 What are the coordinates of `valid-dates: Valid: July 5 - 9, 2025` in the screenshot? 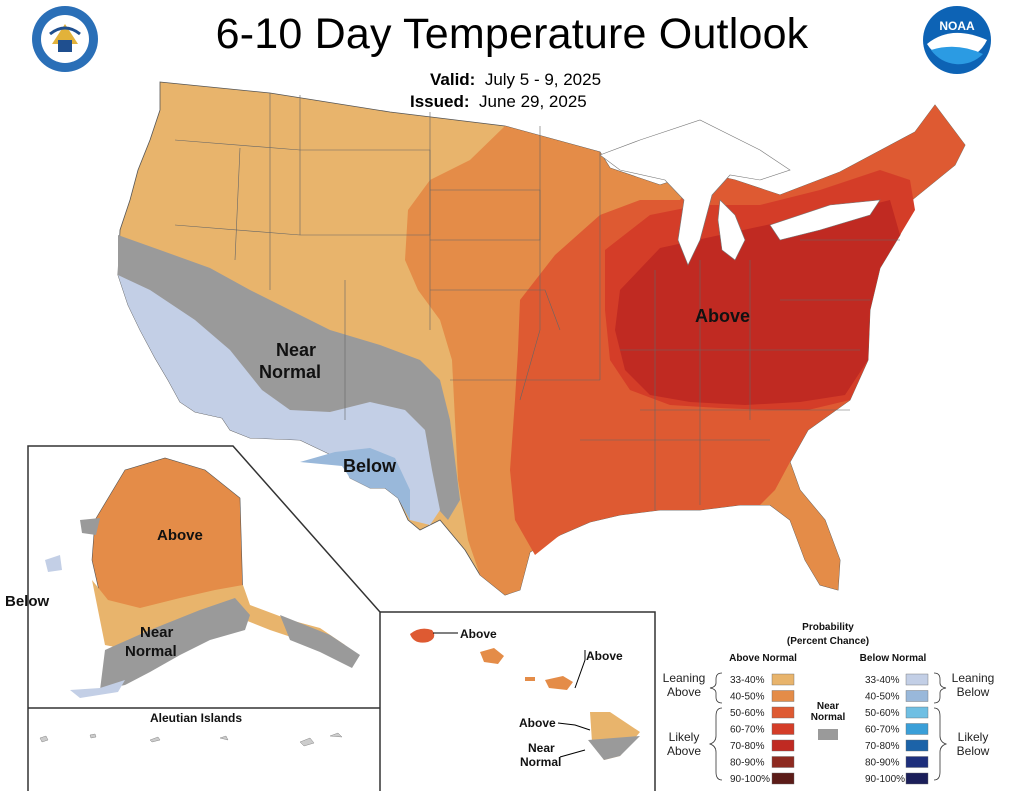 It's located at (515, 80).